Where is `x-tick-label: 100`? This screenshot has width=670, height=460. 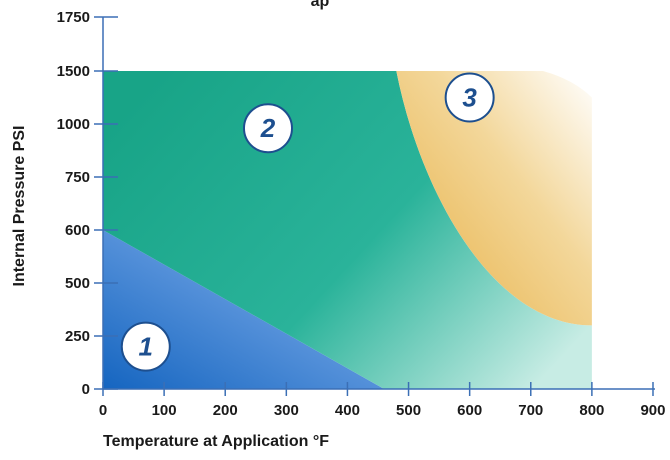
x-tick-label: 100 is located at coordinates (164, 410).